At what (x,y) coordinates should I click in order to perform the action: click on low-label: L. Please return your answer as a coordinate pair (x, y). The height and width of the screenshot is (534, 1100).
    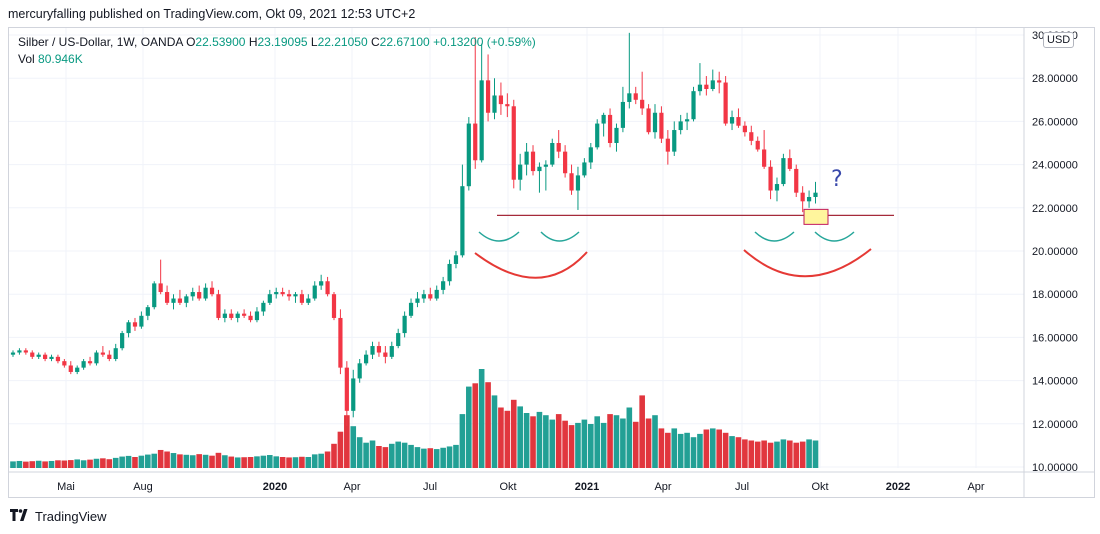
    Looking at the image, I should click on (314, 42).